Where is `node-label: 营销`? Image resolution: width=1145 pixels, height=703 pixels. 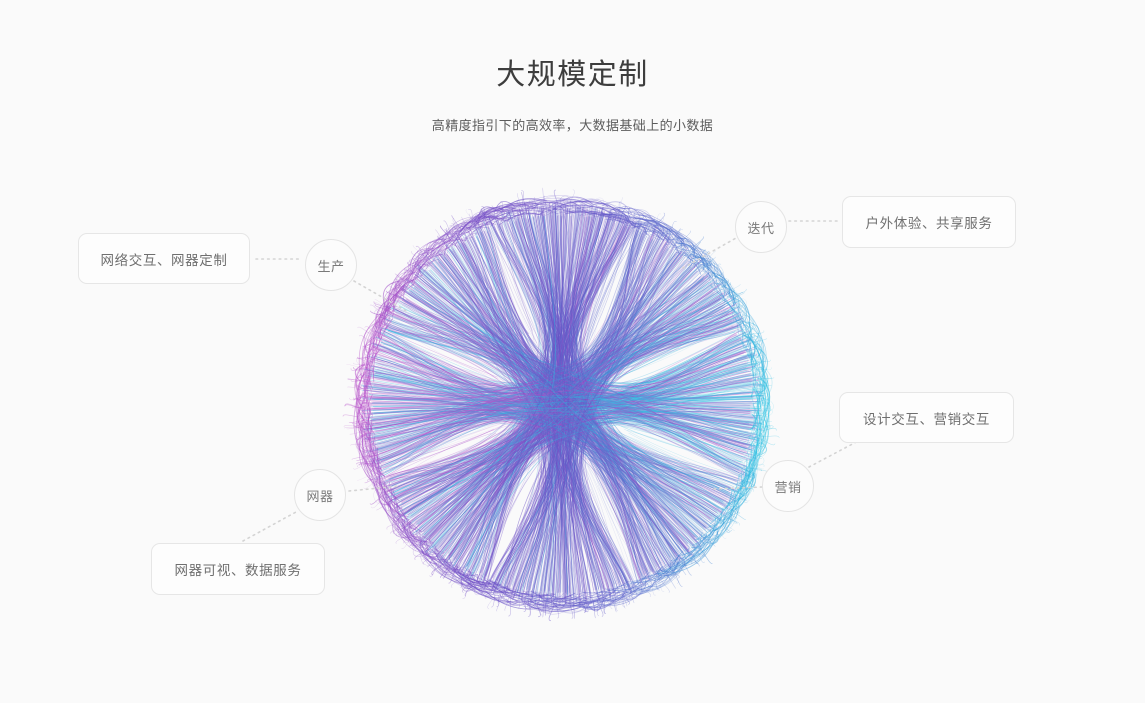
node-label: 营销 is located at coordinates (788, 487).